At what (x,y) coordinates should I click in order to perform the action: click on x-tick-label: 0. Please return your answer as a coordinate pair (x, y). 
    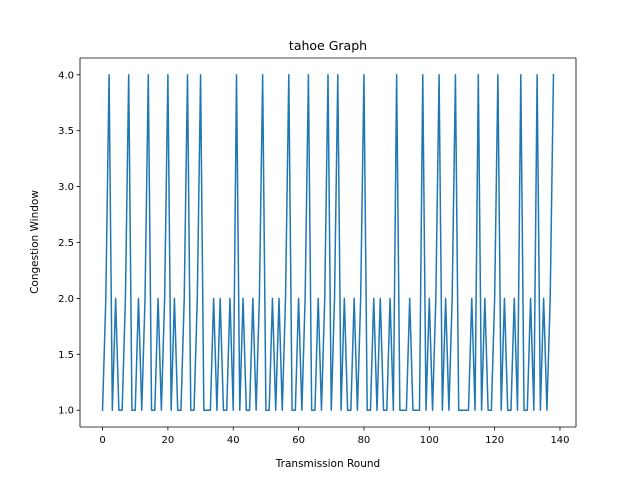
    Looking at the image, I should click on (102, 440).